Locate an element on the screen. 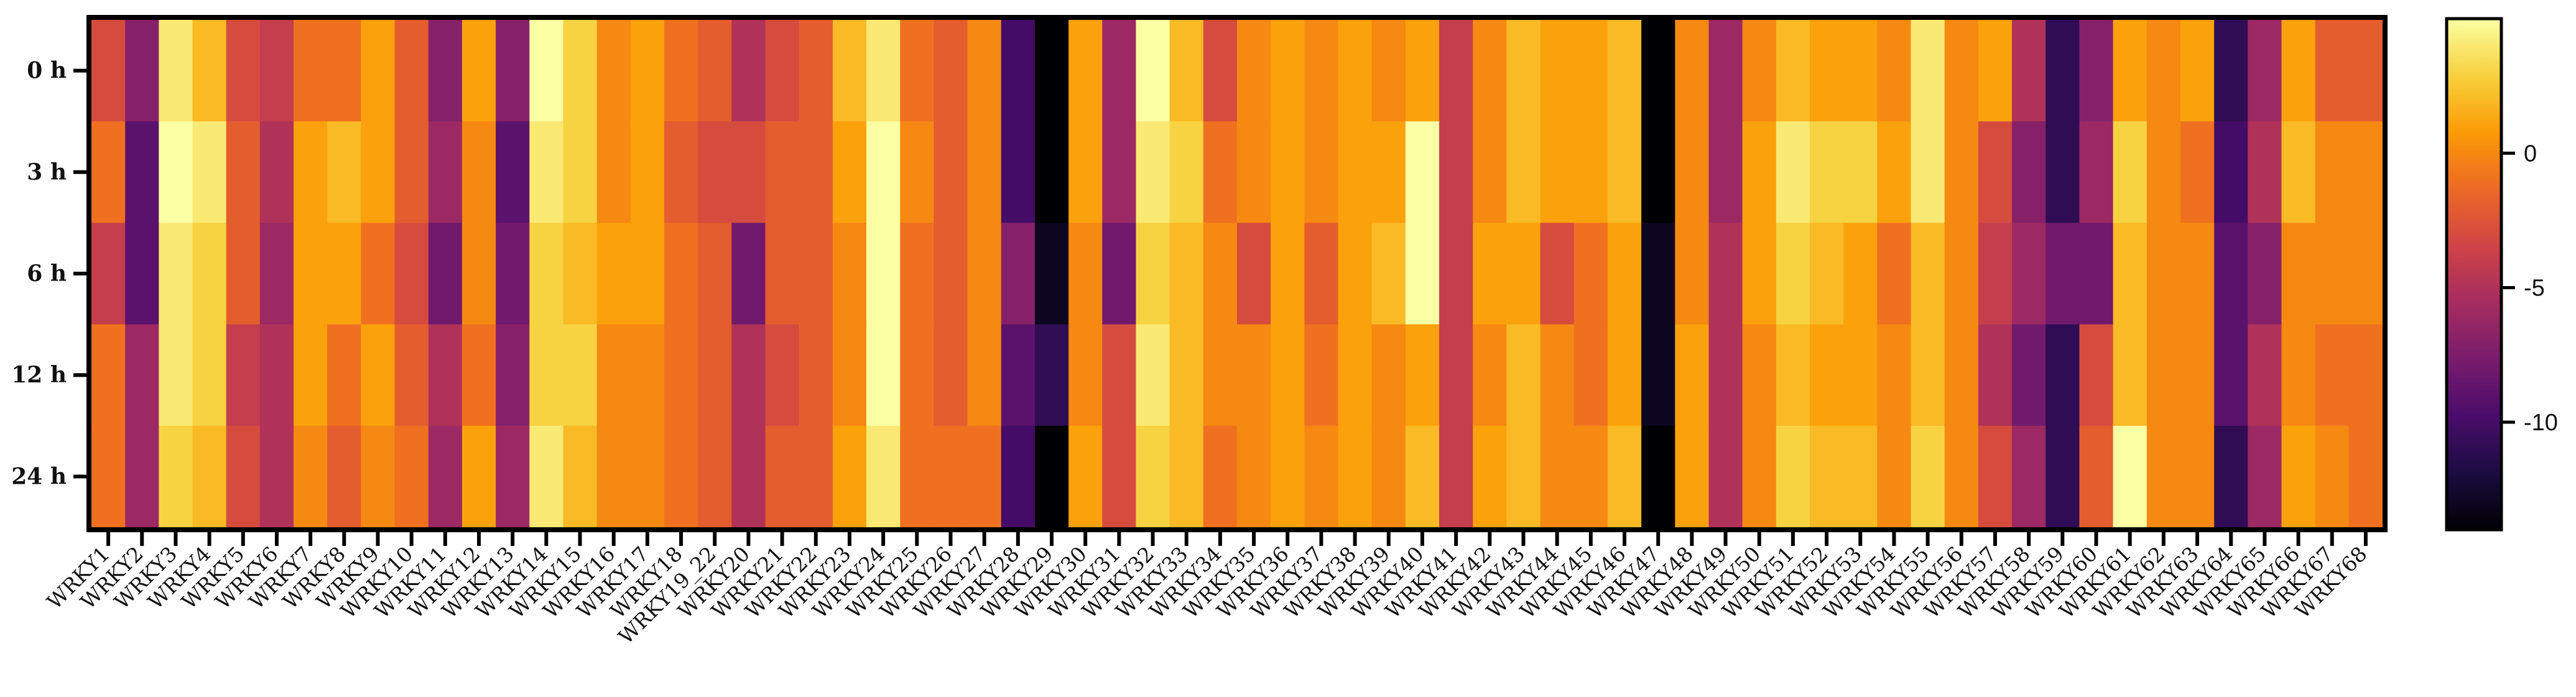 This screenshot has height=697, width=2576. colorbar-ticks: 0 -5 -10 is located at coordinates (2530, 288).